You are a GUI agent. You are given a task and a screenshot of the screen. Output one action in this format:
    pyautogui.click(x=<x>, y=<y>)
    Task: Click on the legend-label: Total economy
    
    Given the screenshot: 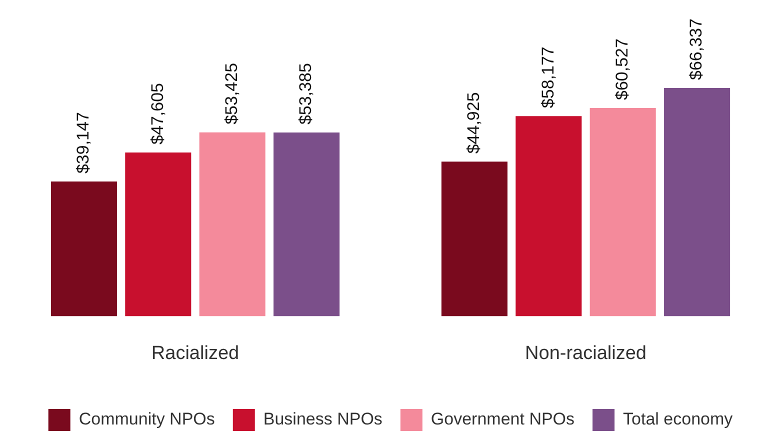 What is the action you would take?
    pyautogui.click(x=678, y=419)
    